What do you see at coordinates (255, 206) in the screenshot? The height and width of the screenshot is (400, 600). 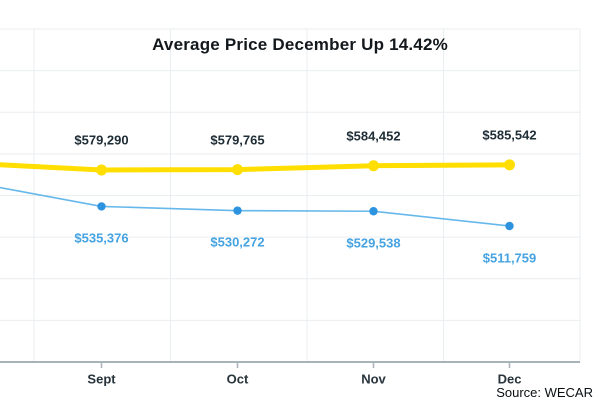 I see `series-line-blue` at bounding box center [255, 206].